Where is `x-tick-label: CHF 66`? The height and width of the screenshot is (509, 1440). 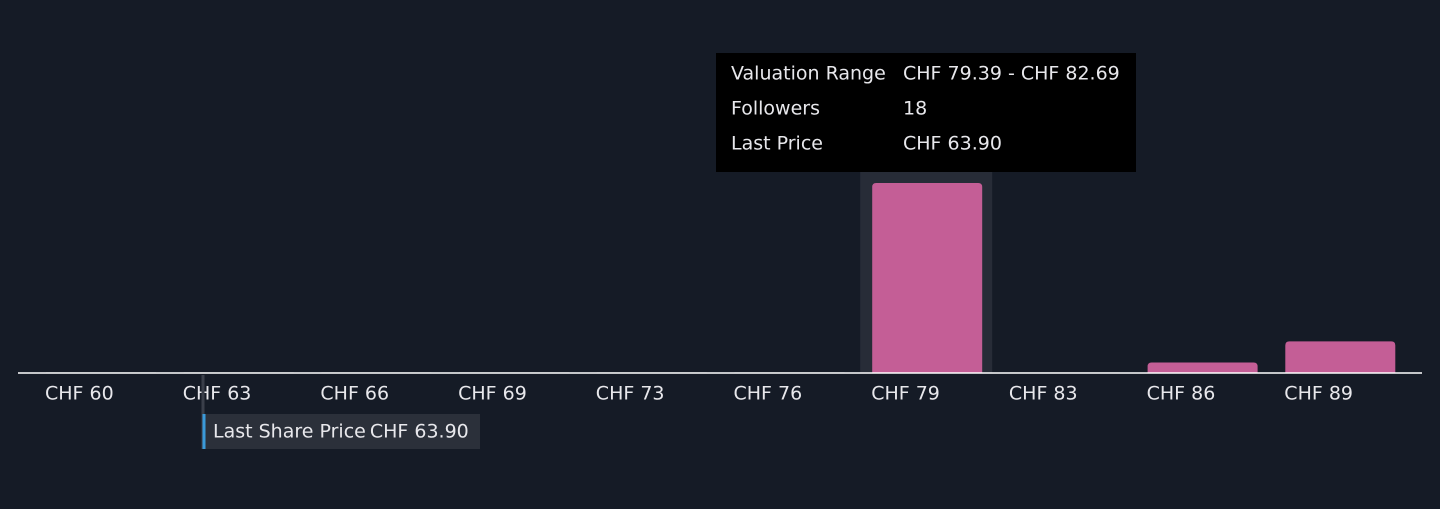 x-tick-label: CHF 66 is located at coordinates (354, 394).